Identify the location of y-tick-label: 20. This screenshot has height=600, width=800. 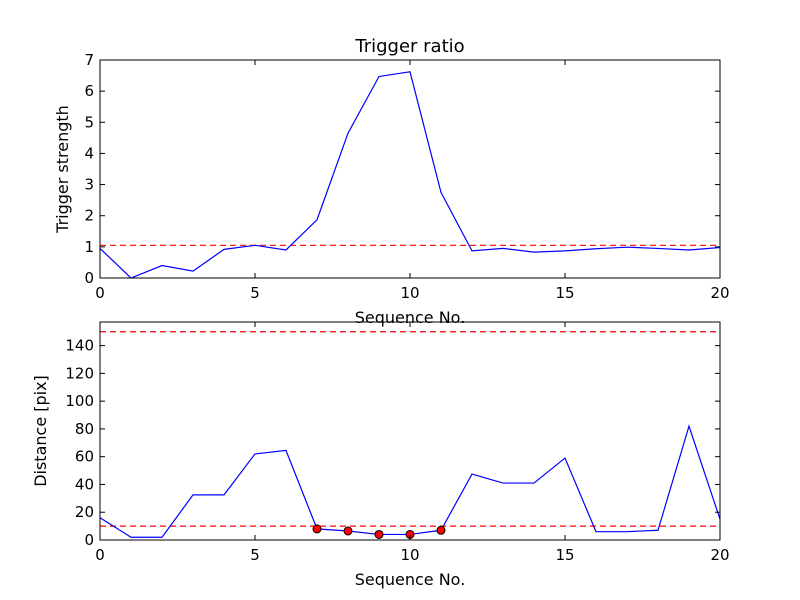
(84, 512).